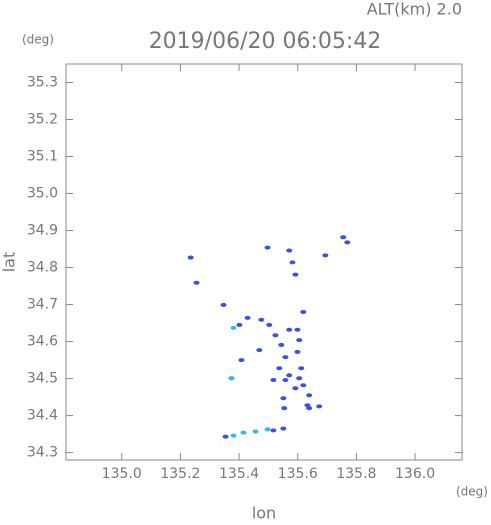 This screenshot has height=525, width=491. What do you see at coordinates (239, 474) in the screenshot?
I see `x-tick-label: 135.4` at bounding box center [239, 474].